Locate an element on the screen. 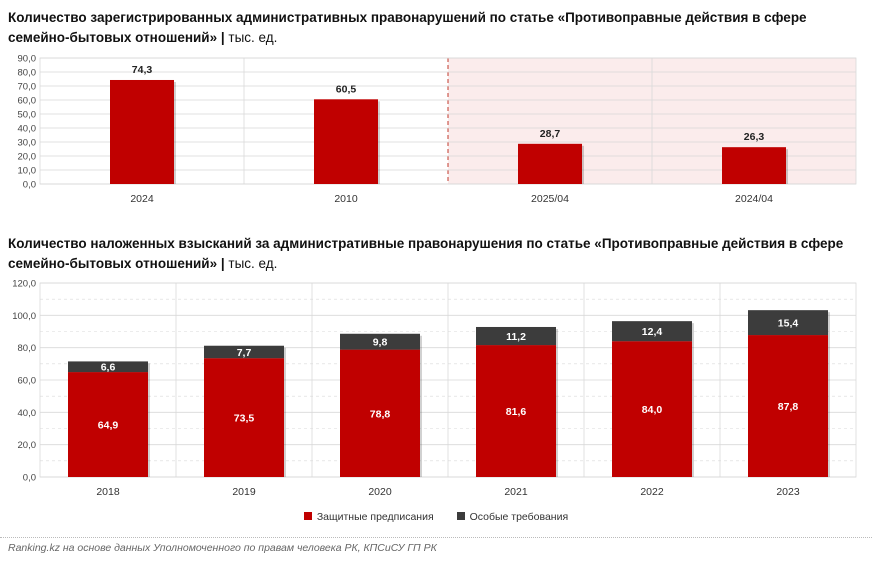 The width and height of the screenshot is (872, 563). chart2-category-label: 2023 is located at coordinates (788, 492).